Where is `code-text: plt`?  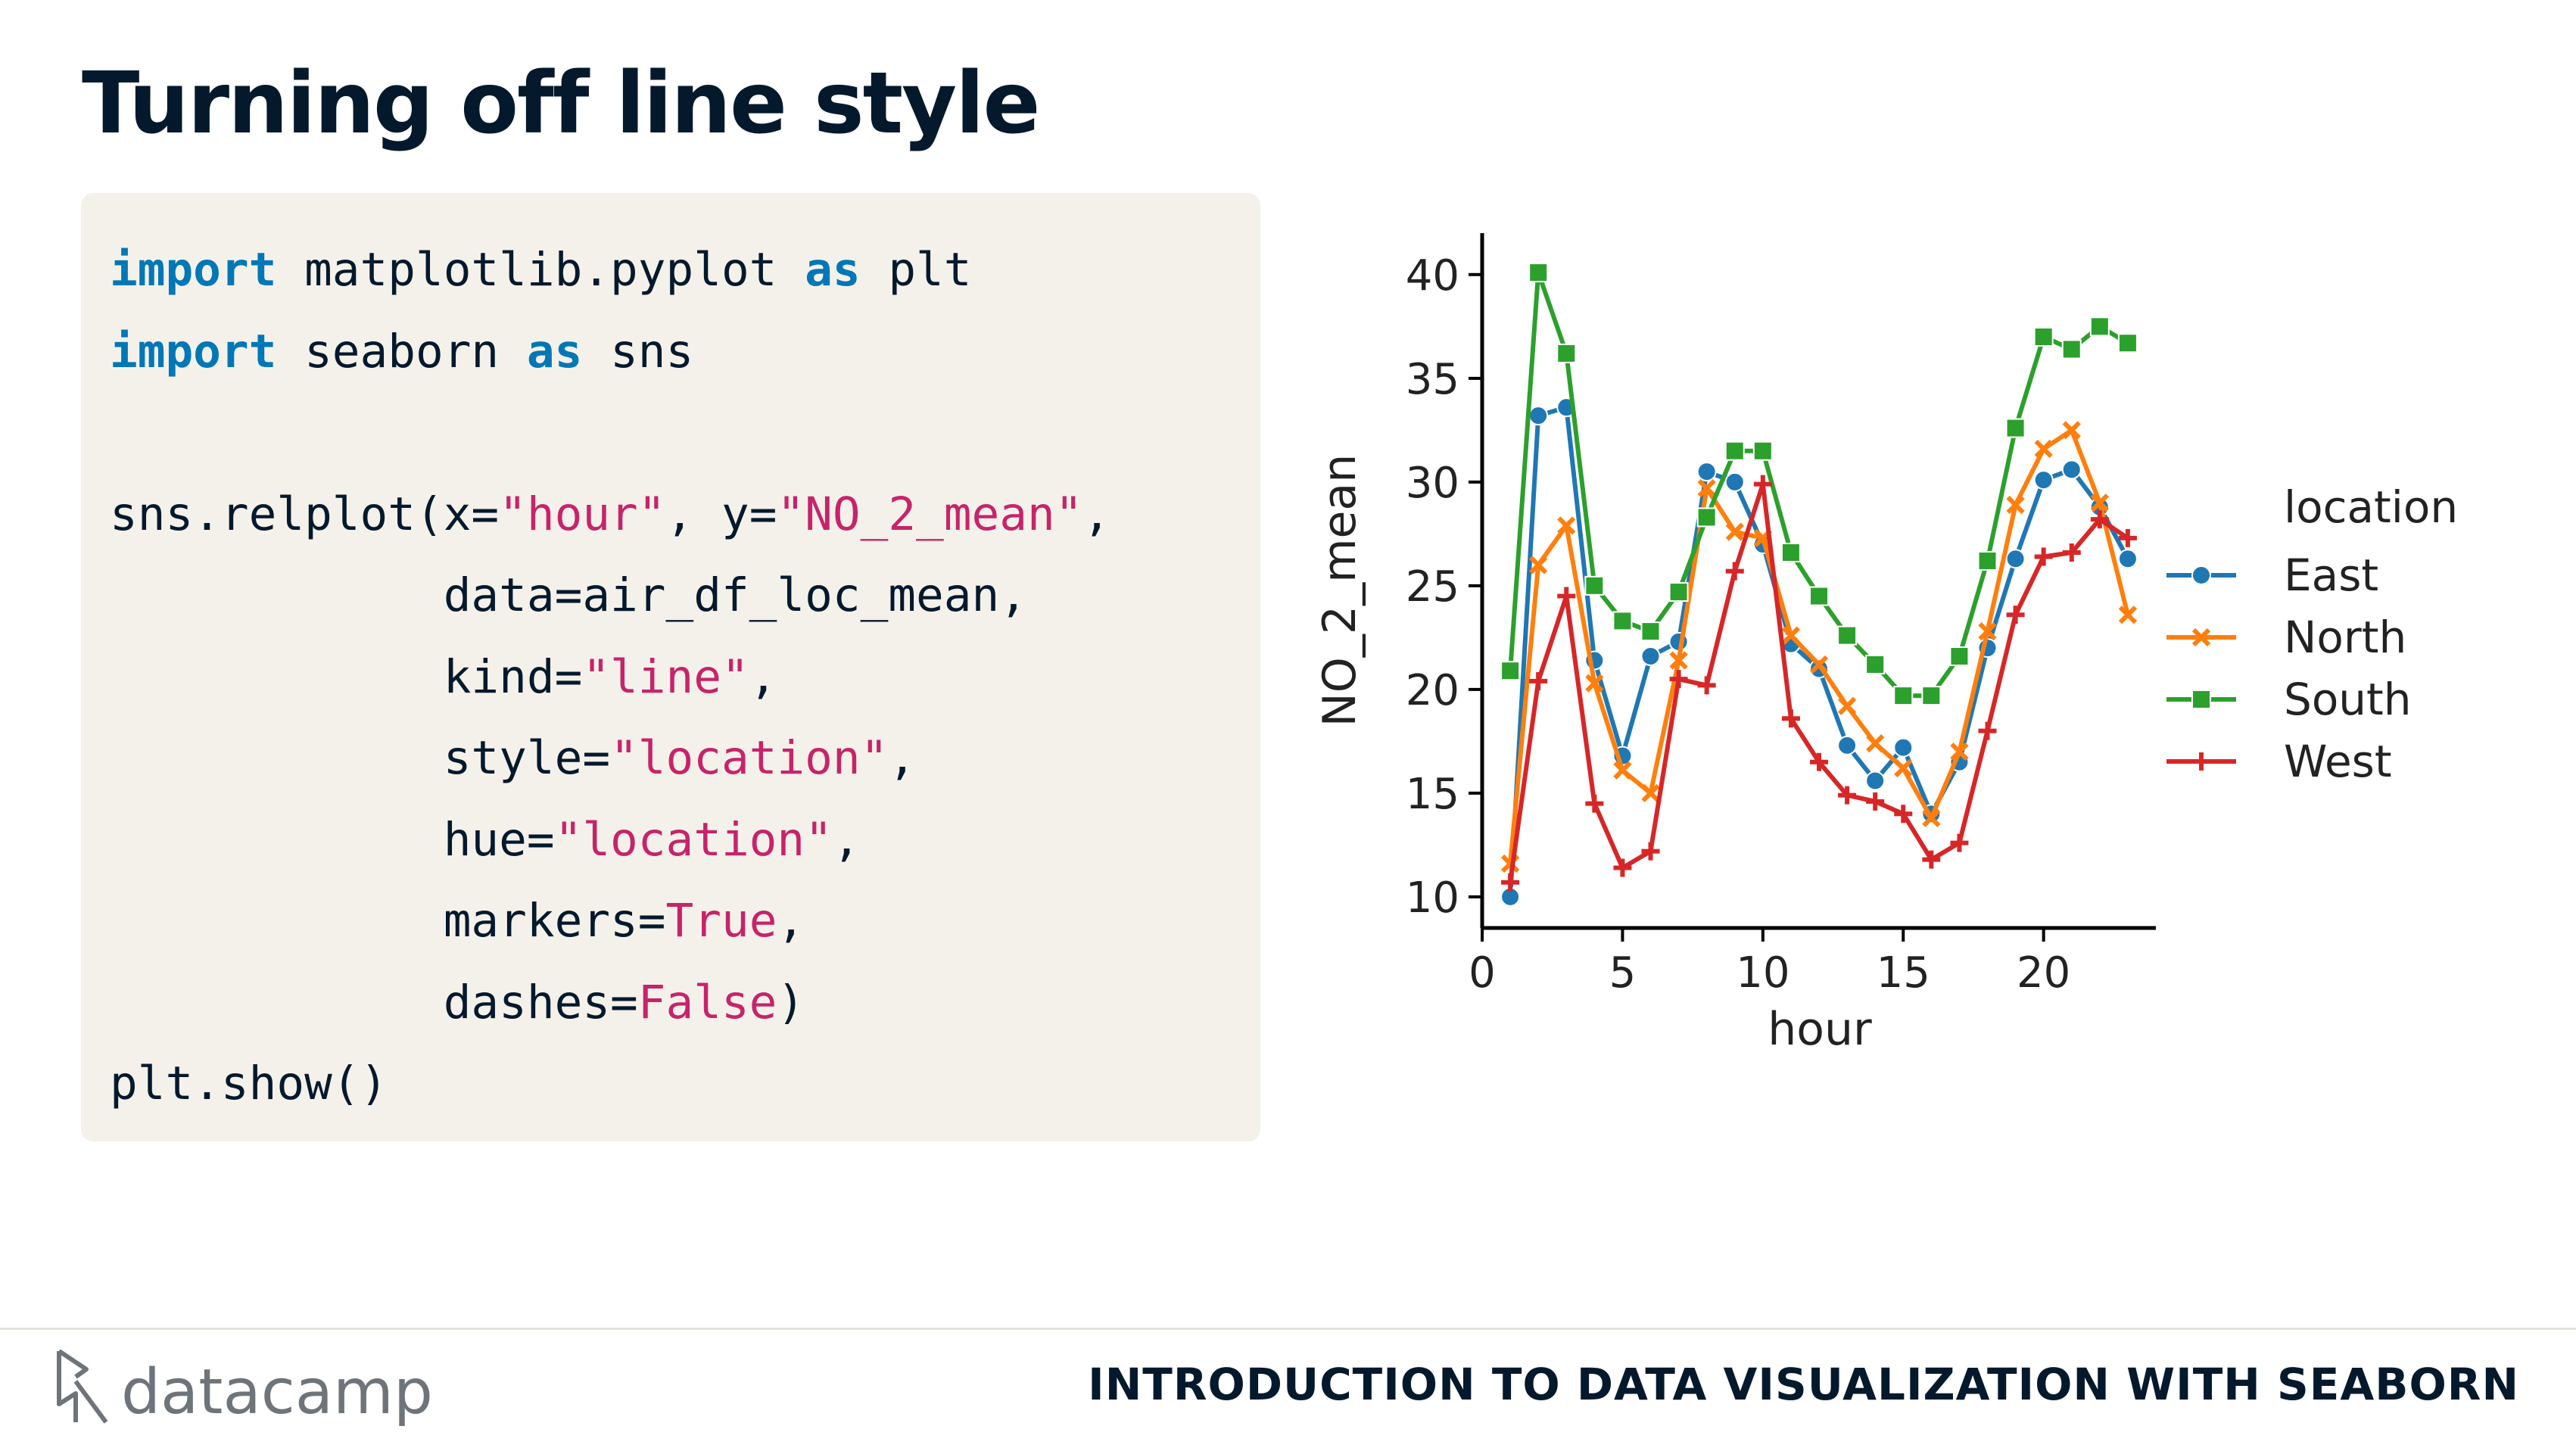 code-text: plt is located at coordinates (916, 270).